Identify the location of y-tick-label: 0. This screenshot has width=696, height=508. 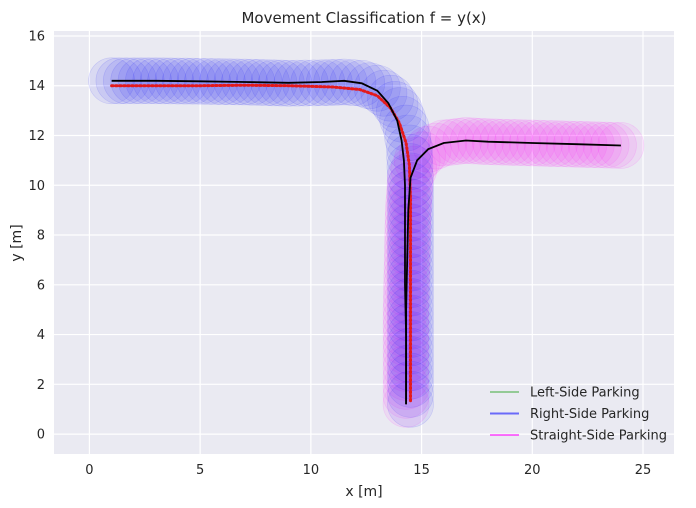
(41, 435).